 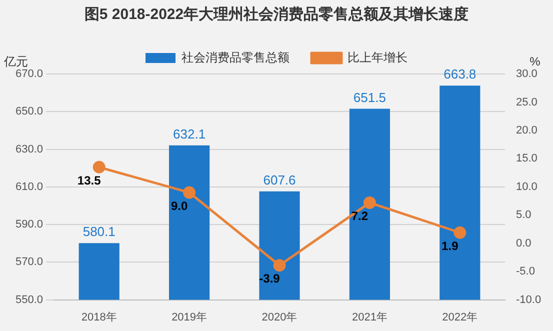 What do you see at coordinates (236, 57) in the screenshot?
I see `legend-label: 社会消费品零售总额` at bounding box center [236, 57].